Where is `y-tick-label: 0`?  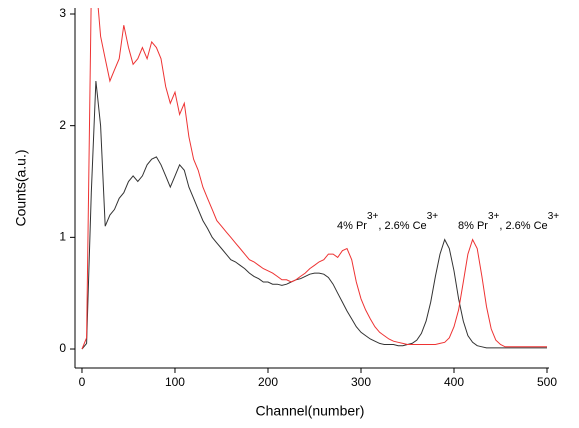 y-tick-label: 0 is located at coordinates (62, 348).